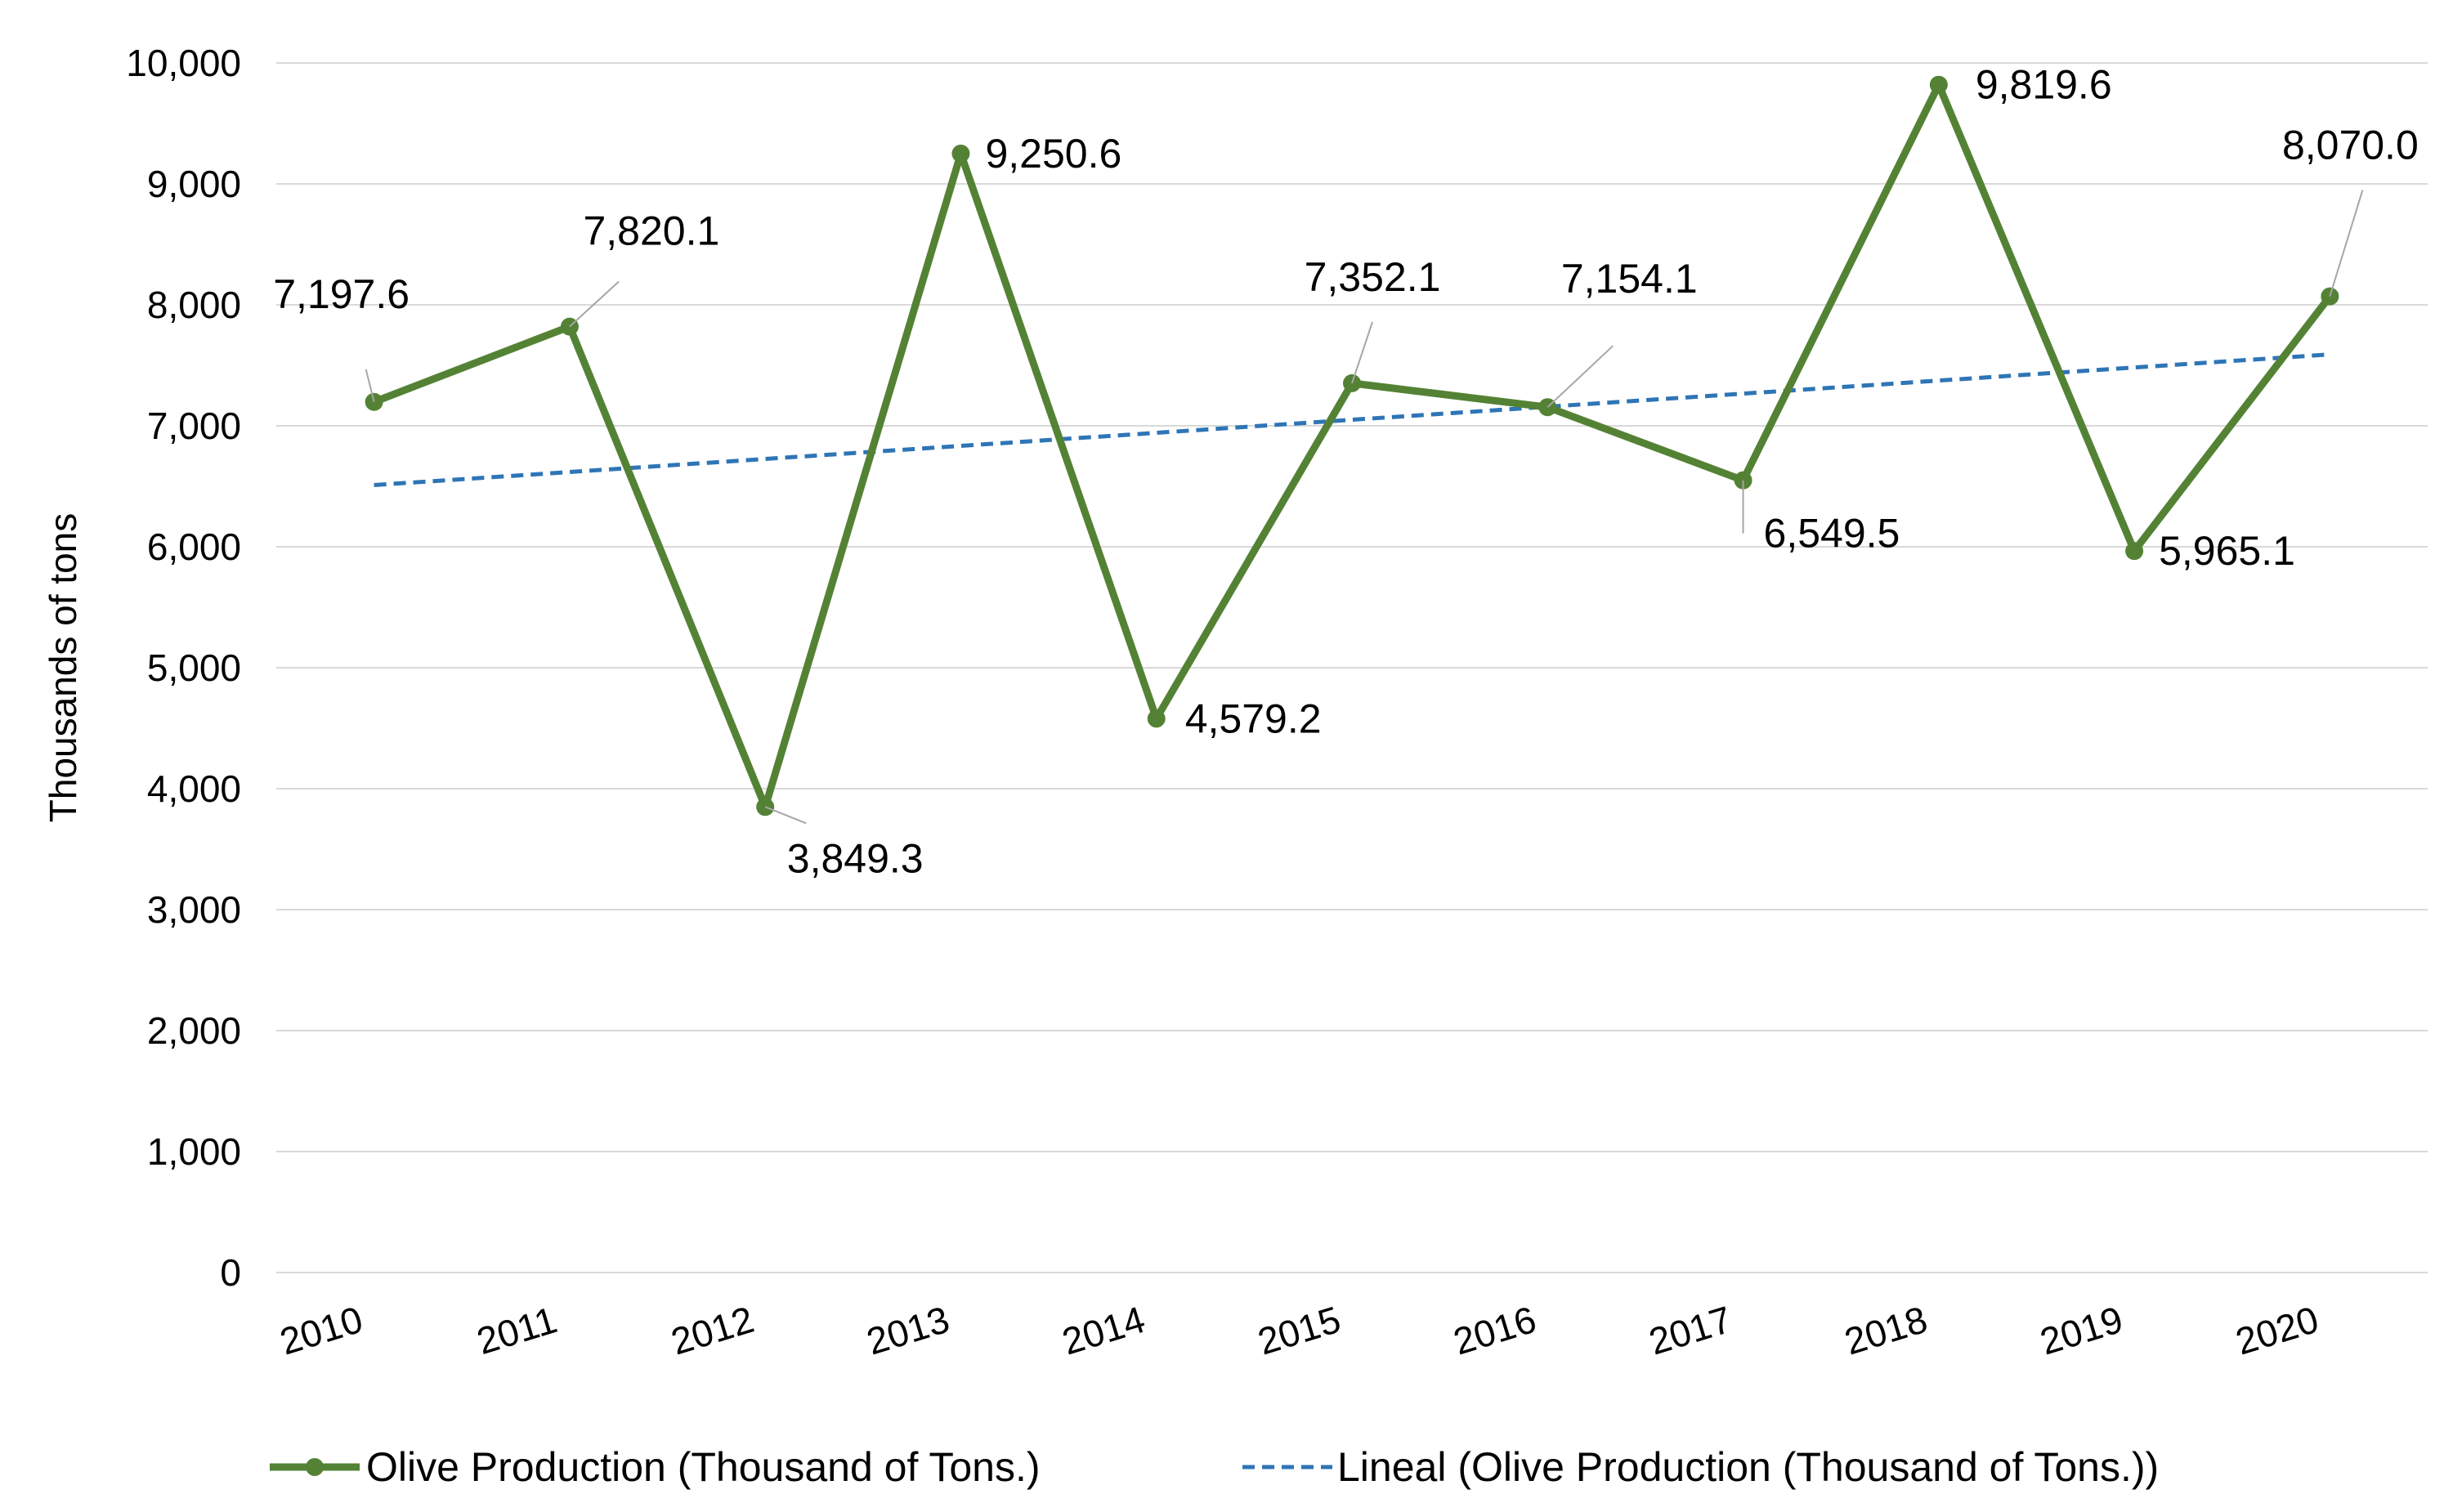  I want to click on y-tick-label: 8,000, so click(194, 305).